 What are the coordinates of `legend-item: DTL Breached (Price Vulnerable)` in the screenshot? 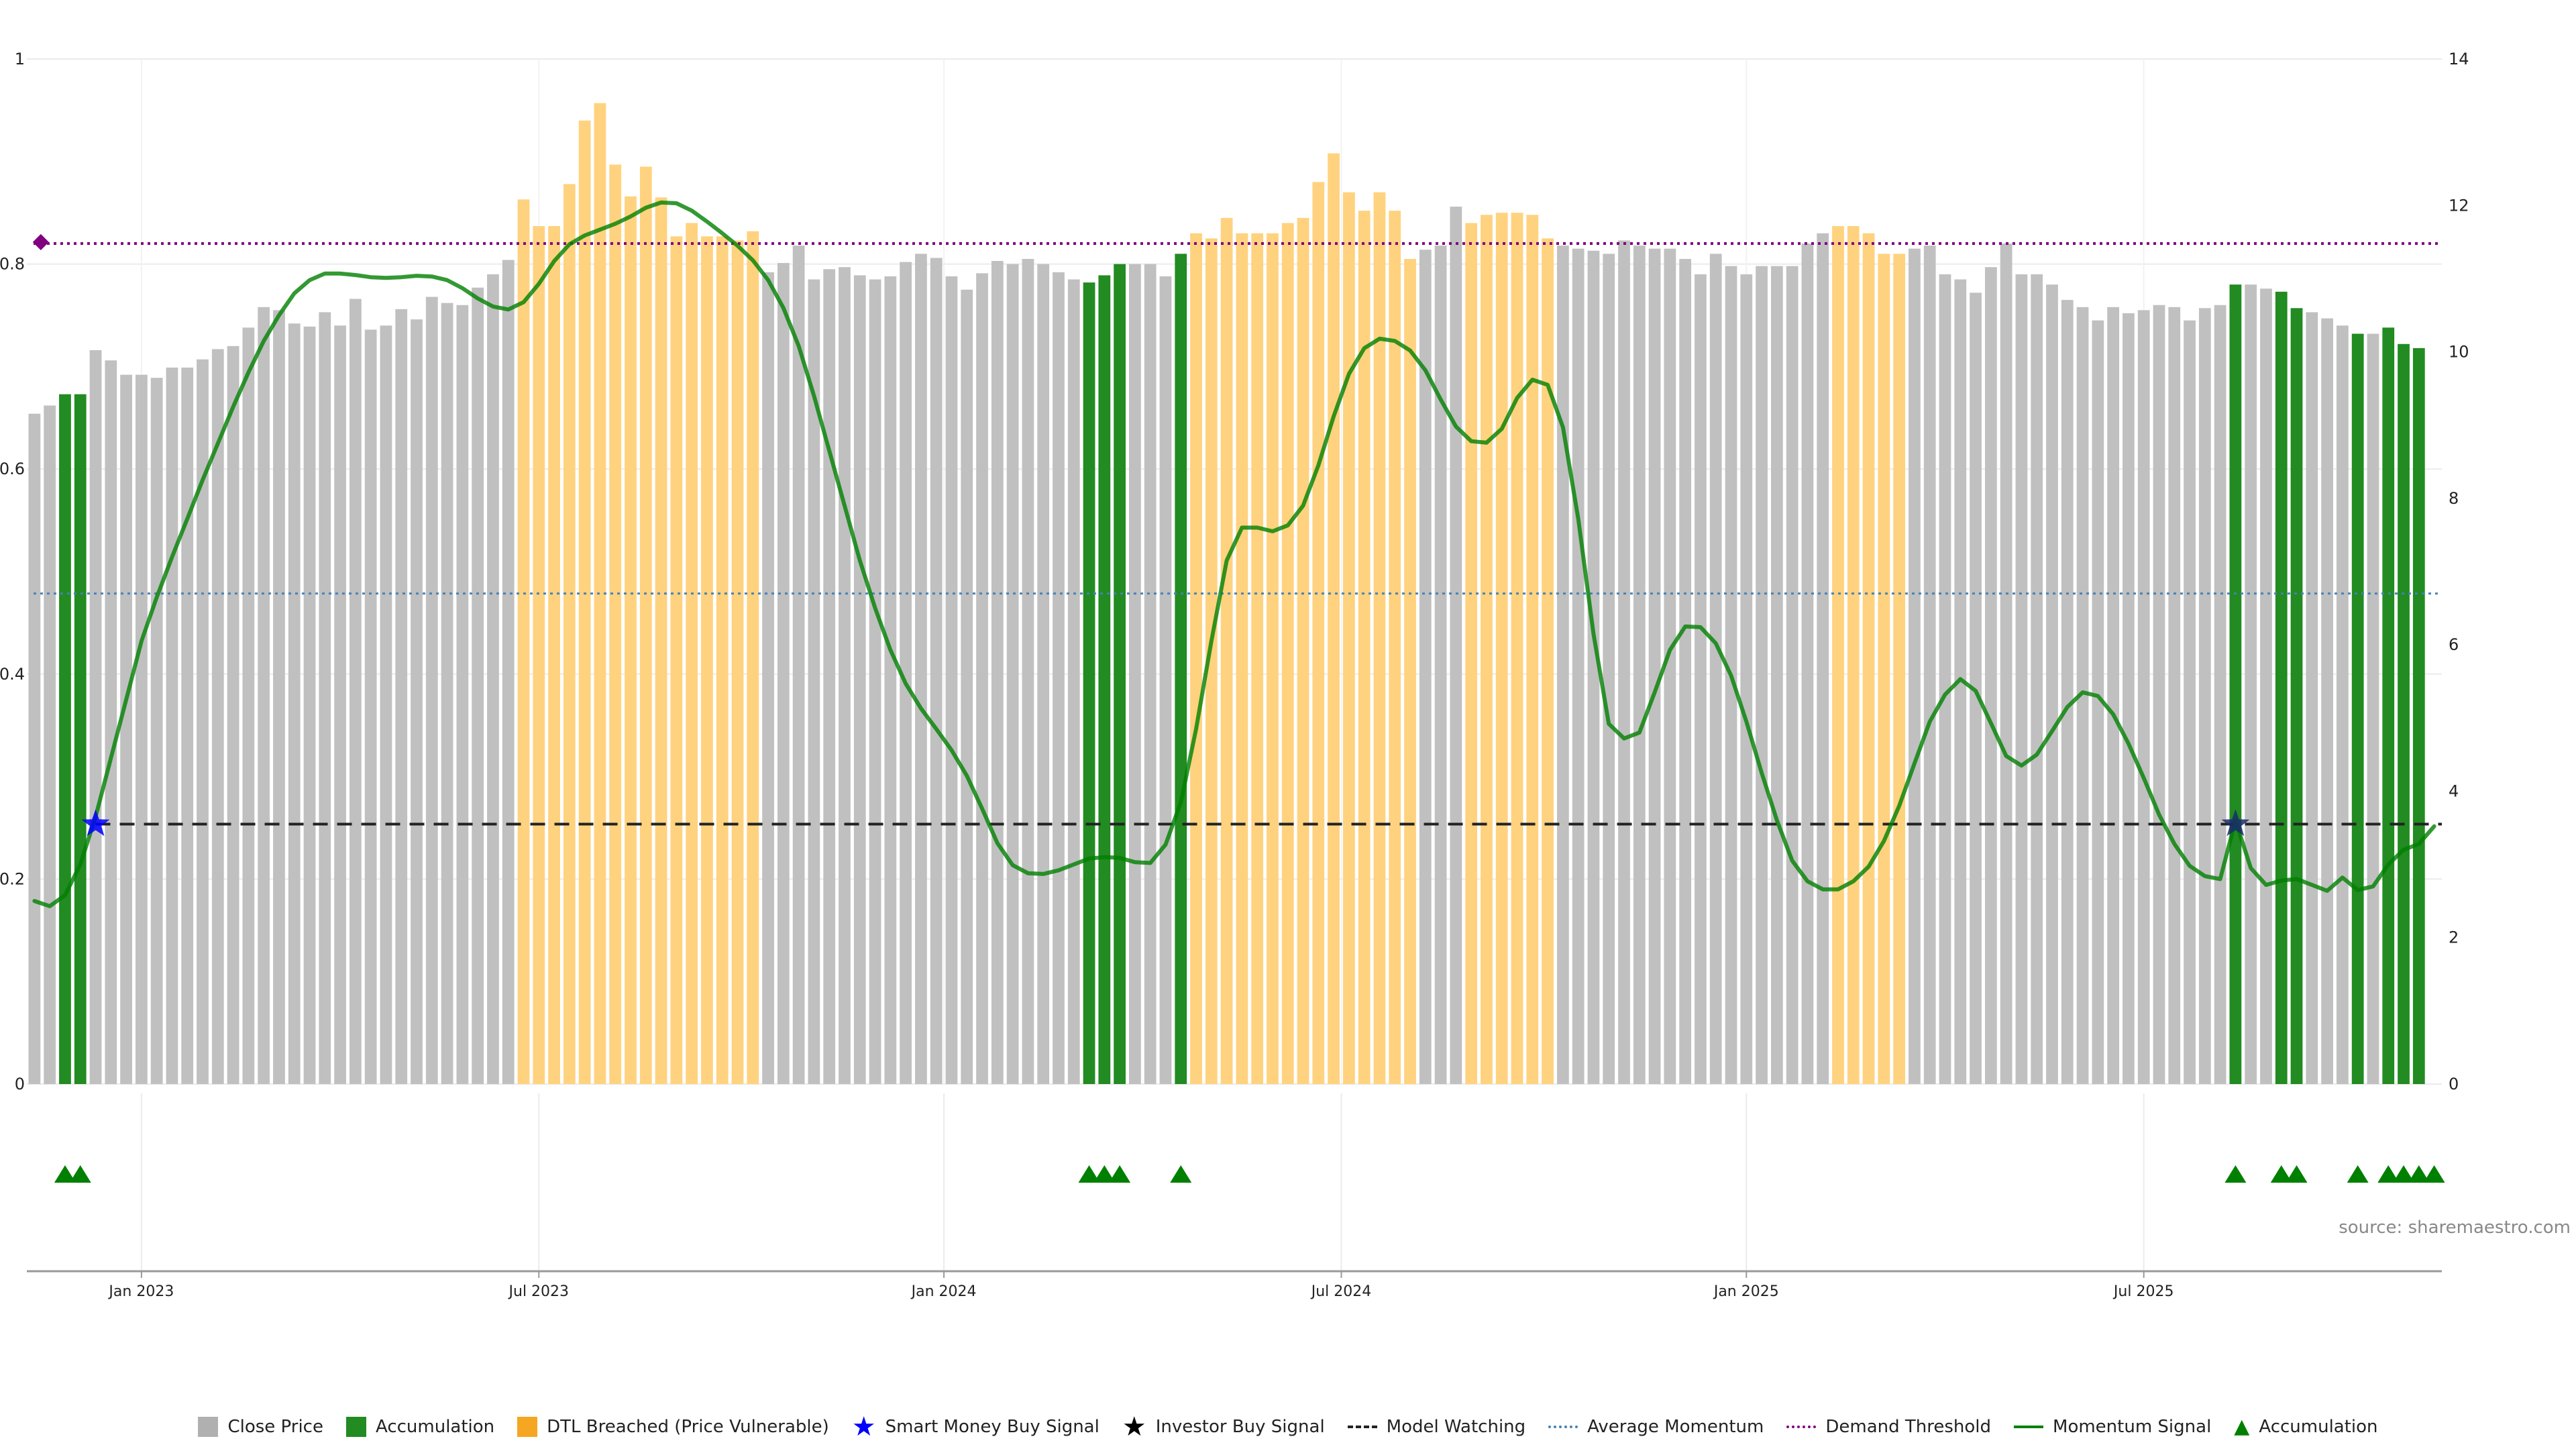 It's located at (673, 1427).